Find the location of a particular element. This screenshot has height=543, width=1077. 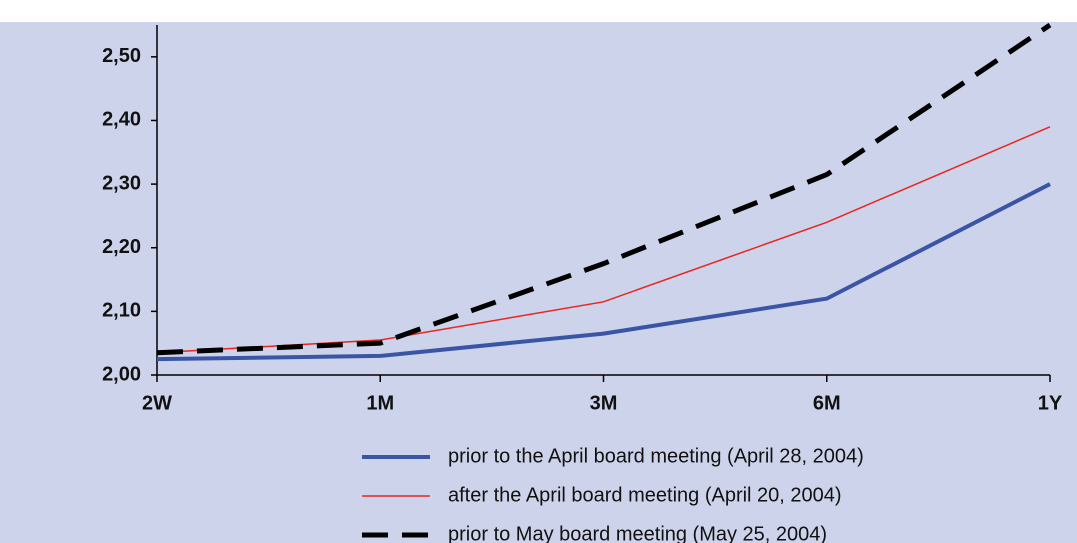

y-tick-label: 2,20 is located at coordinates (121, 247).